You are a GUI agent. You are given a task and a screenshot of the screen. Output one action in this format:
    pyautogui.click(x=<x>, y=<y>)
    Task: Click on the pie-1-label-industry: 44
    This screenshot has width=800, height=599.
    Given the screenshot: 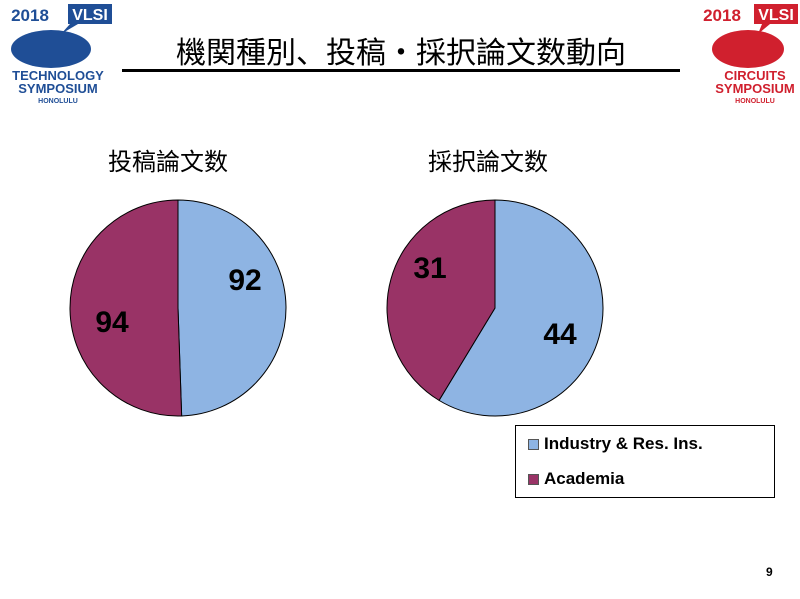 What is the action you would take?
    pyautogui.click(x=560, y=334)
    